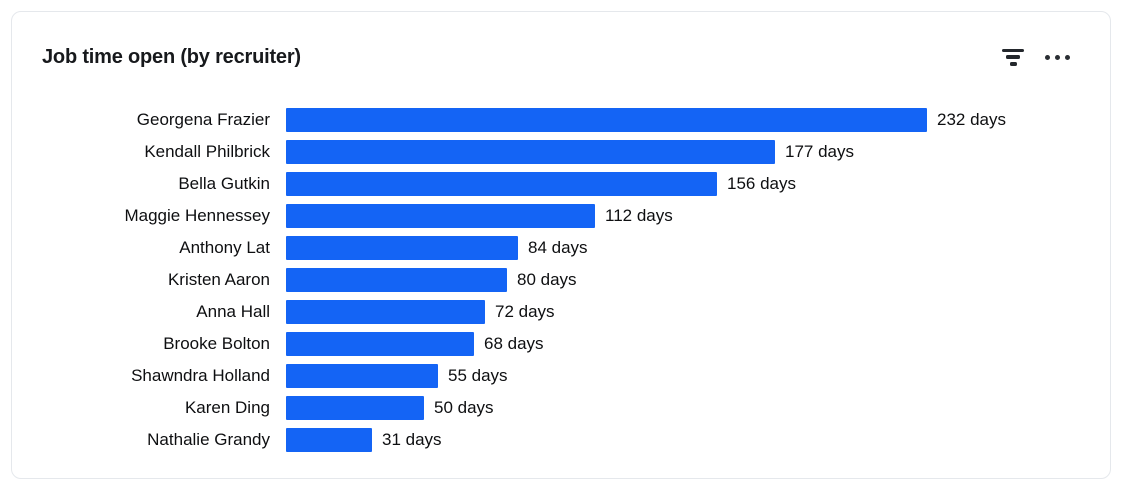 Image resolution: width=1122 pixels, height=490 pixels. I want to click on recruiter-label: Nathalie Grandy, so click(208, 439).